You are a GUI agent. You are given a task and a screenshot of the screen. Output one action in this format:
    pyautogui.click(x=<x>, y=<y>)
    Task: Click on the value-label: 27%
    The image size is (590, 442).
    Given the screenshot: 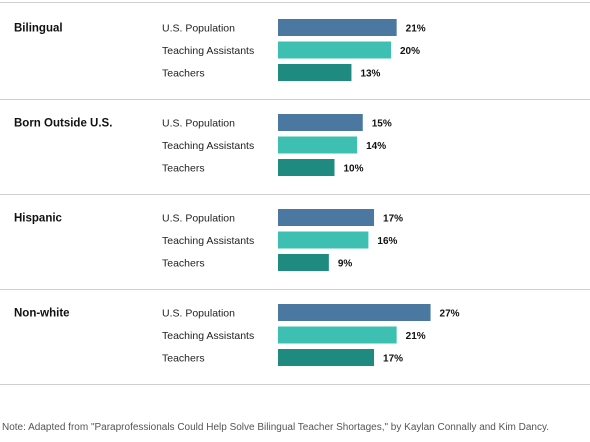 What is the action you would take?
    pyautogui.click(x=450, y=314)
    